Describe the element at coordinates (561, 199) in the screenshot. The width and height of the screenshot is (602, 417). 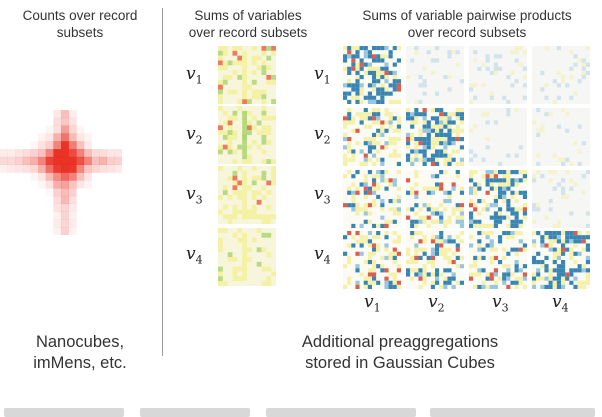
I see `product-tile-v3-v4` at that location.